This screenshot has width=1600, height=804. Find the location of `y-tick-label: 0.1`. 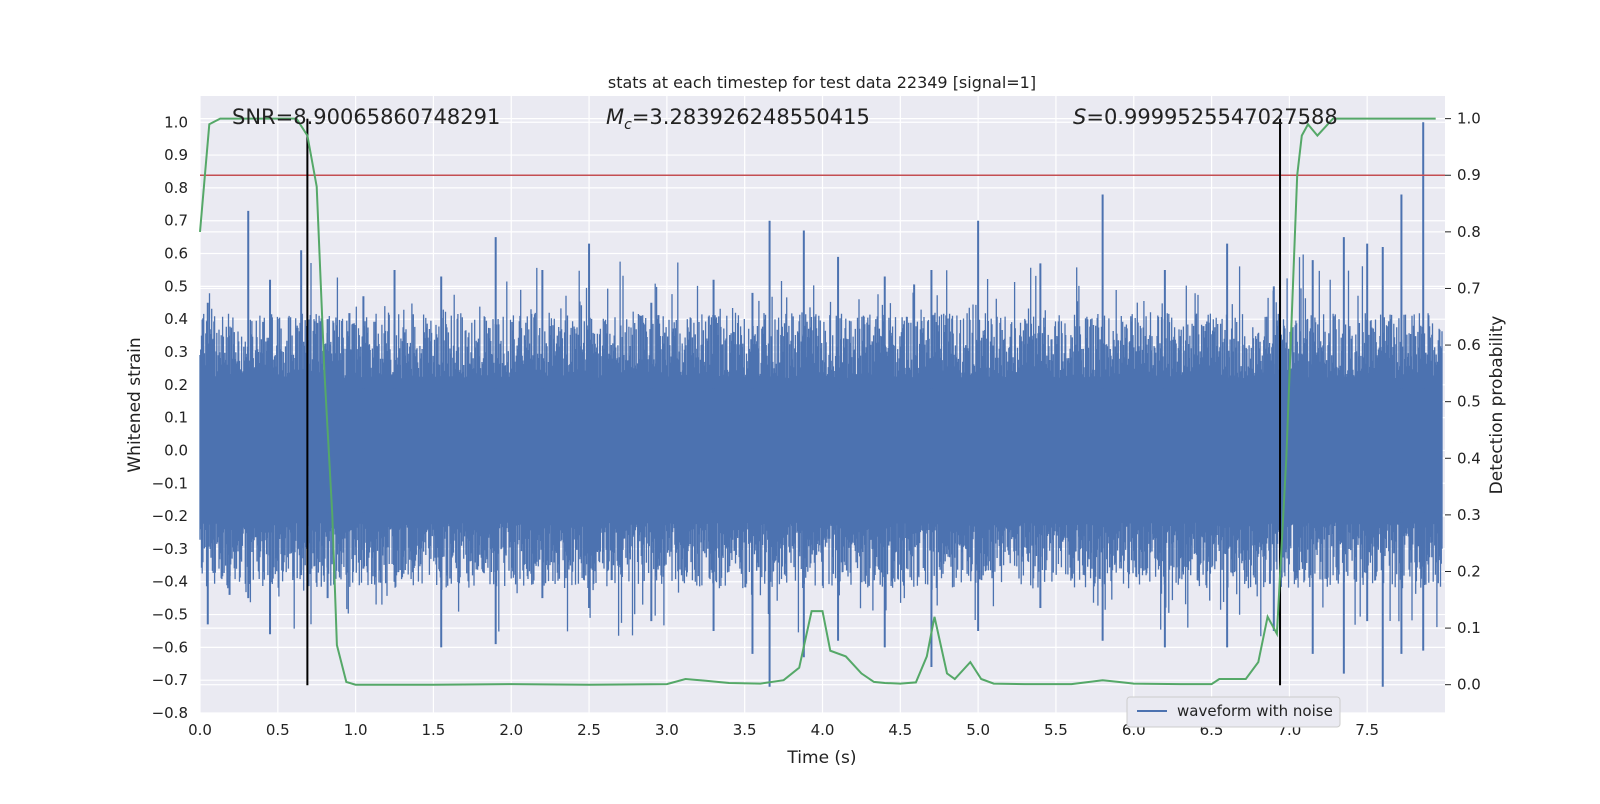

y-tick-label: 0.1 is located at coordinates (176, 418).